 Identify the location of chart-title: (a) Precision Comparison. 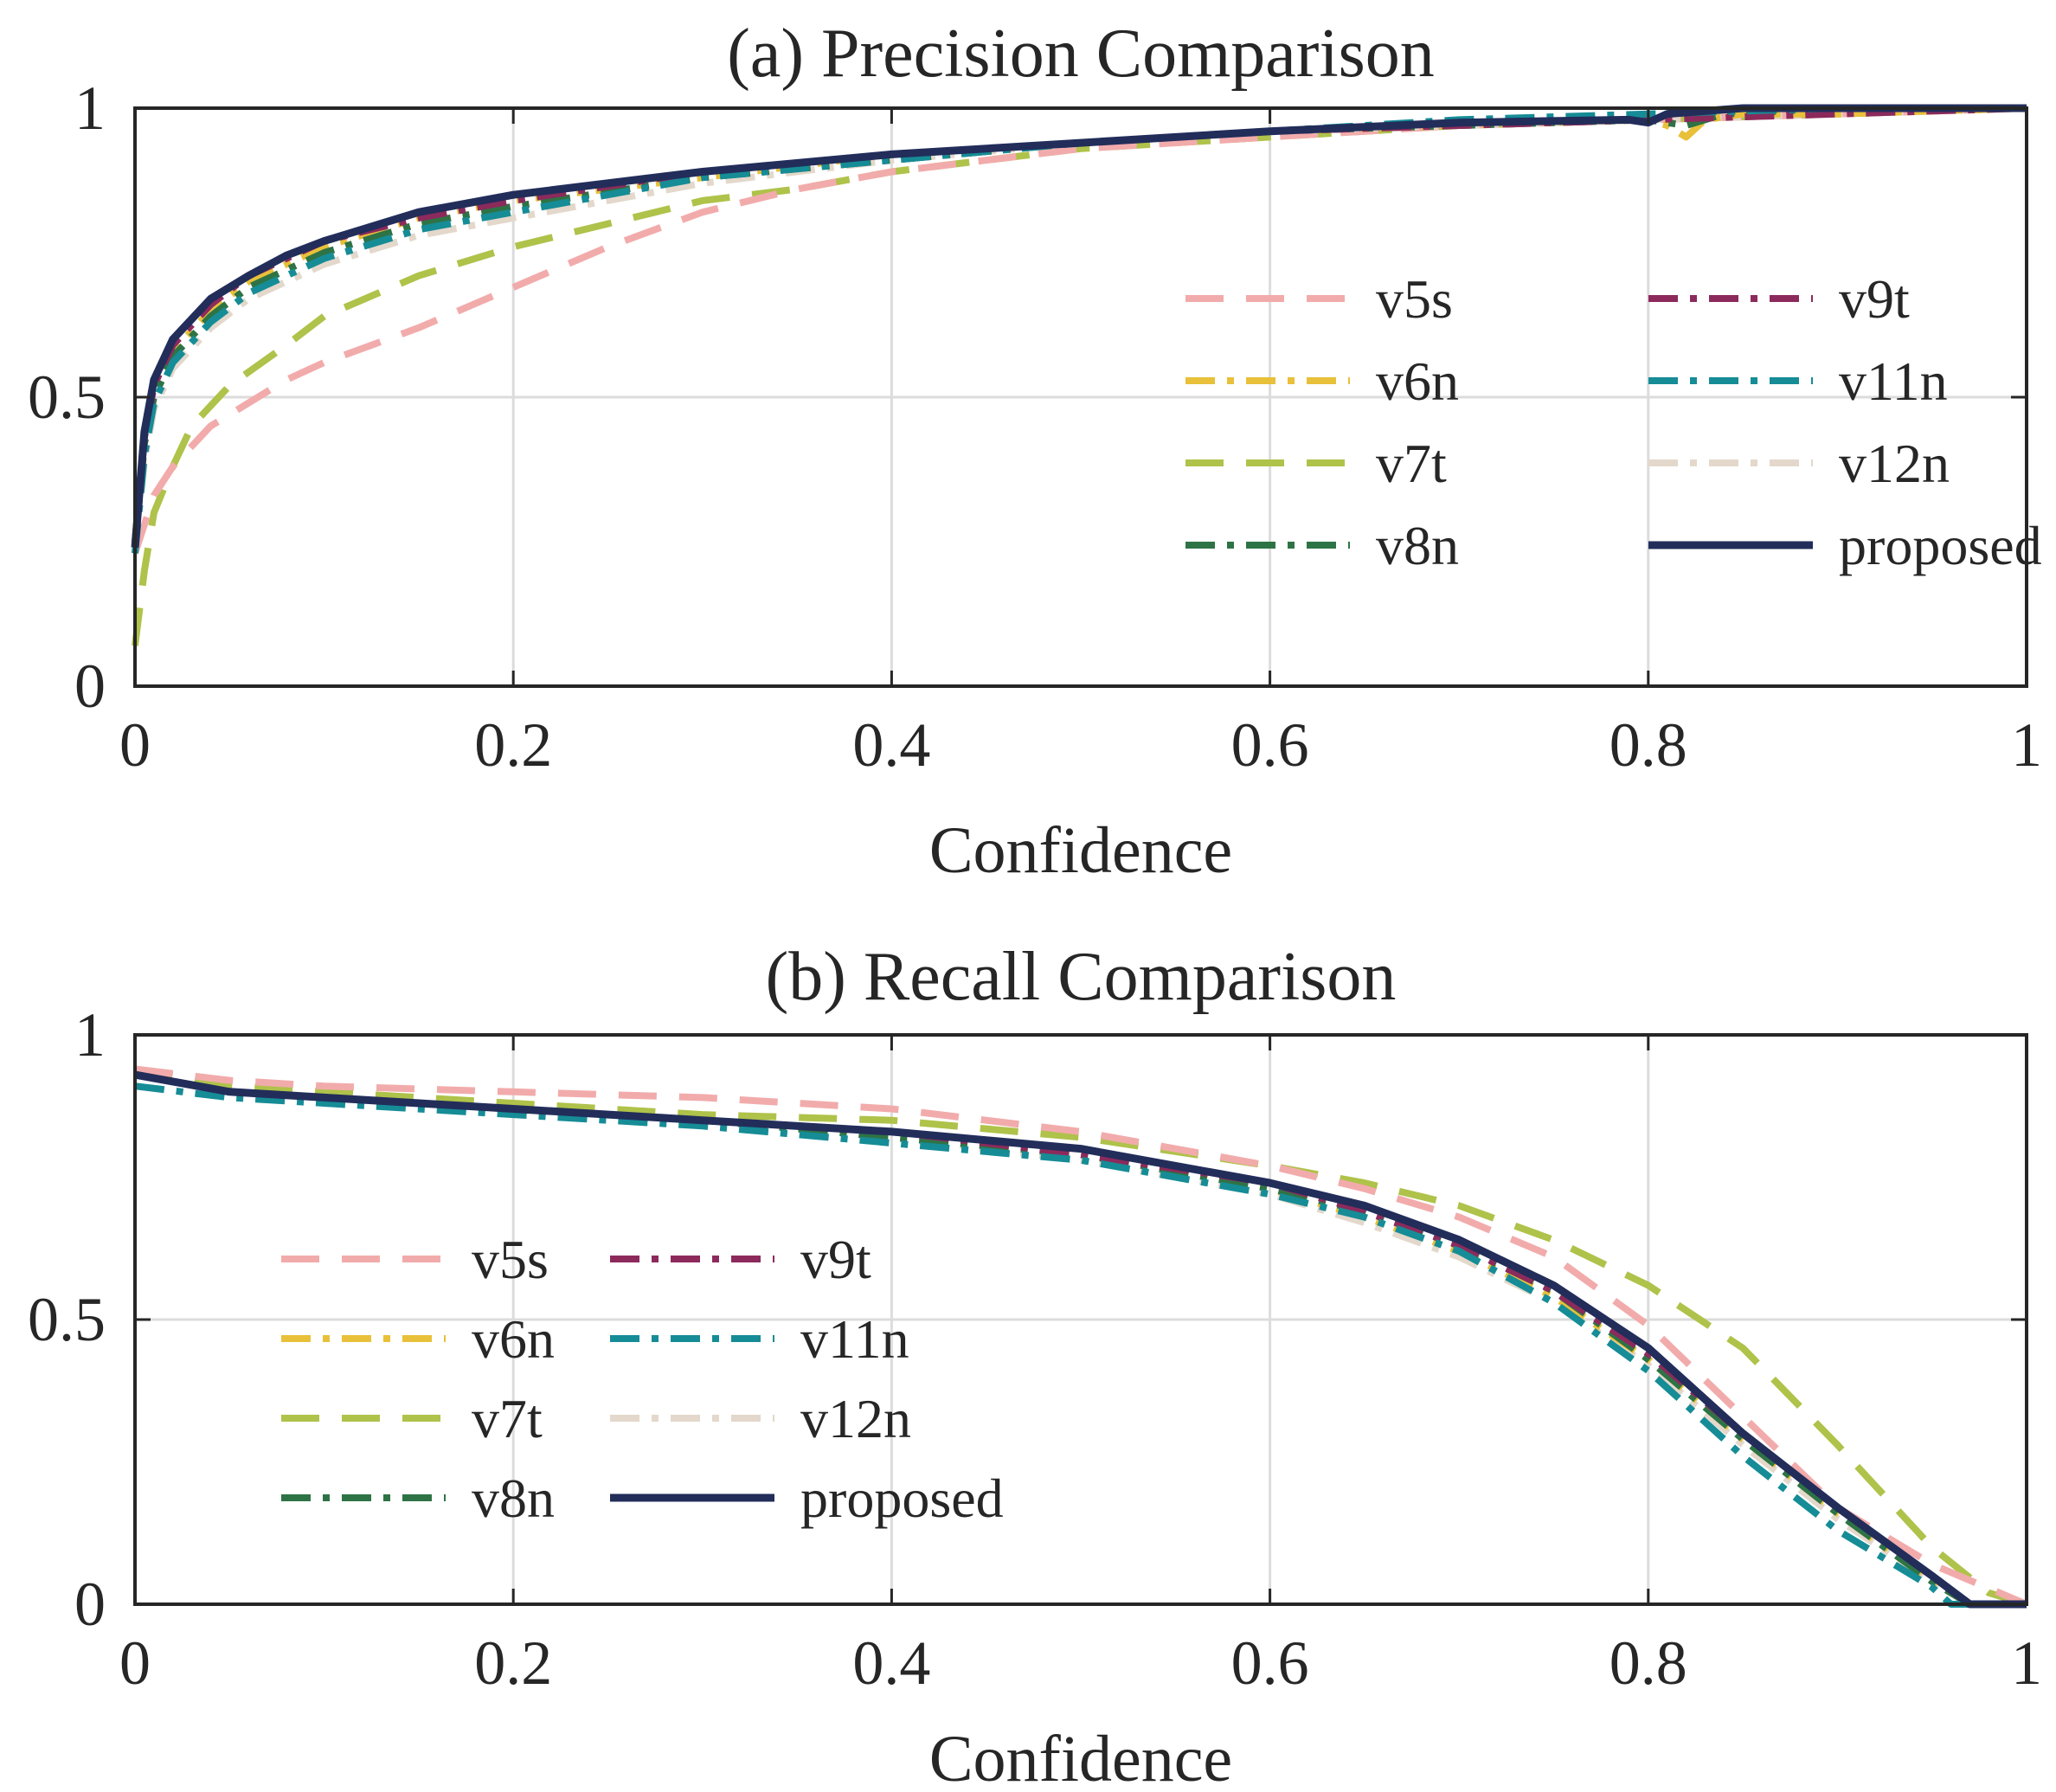
(1081, 54).